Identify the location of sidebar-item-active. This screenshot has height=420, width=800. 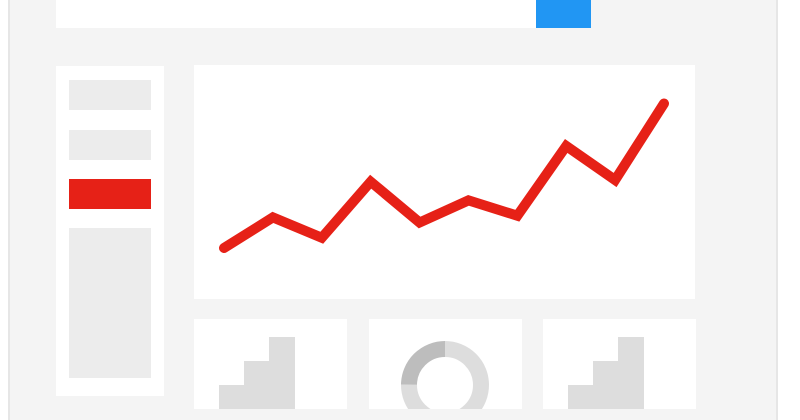
(110, 194).